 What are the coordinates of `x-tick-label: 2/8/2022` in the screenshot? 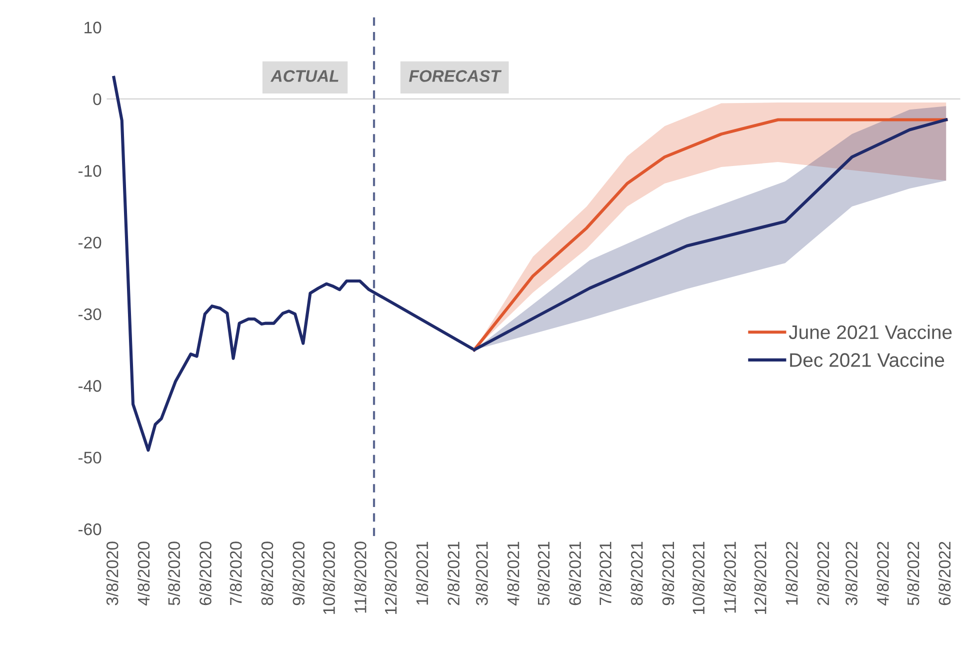 It's located at (823, 574).